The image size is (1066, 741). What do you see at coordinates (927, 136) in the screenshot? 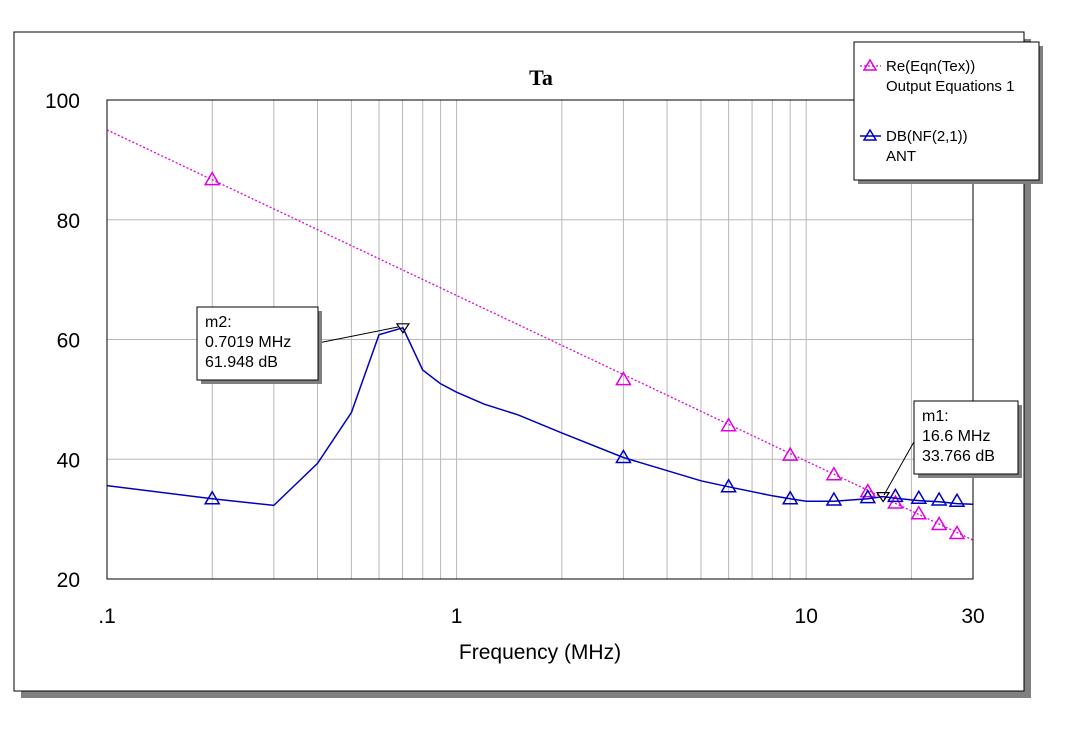
I see `legend-series-2-name: DB(NF(2,1))` at bounding box center [927, 136].